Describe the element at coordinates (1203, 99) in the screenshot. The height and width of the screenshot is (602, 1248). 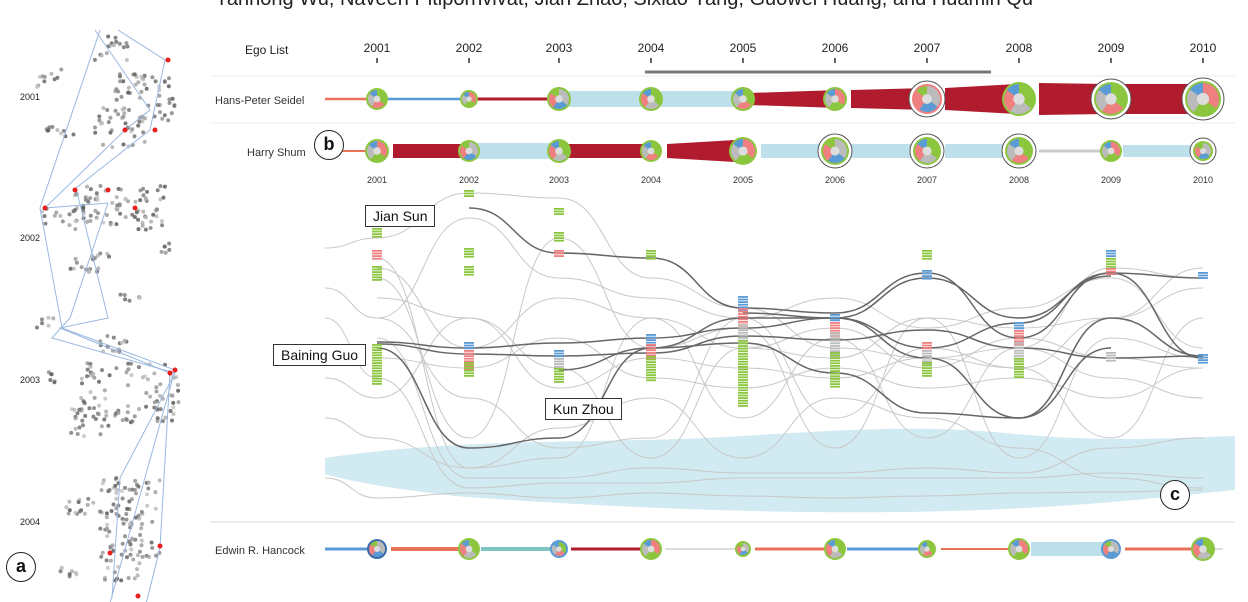
I see `ego-glyph-row1-2010` at that location.